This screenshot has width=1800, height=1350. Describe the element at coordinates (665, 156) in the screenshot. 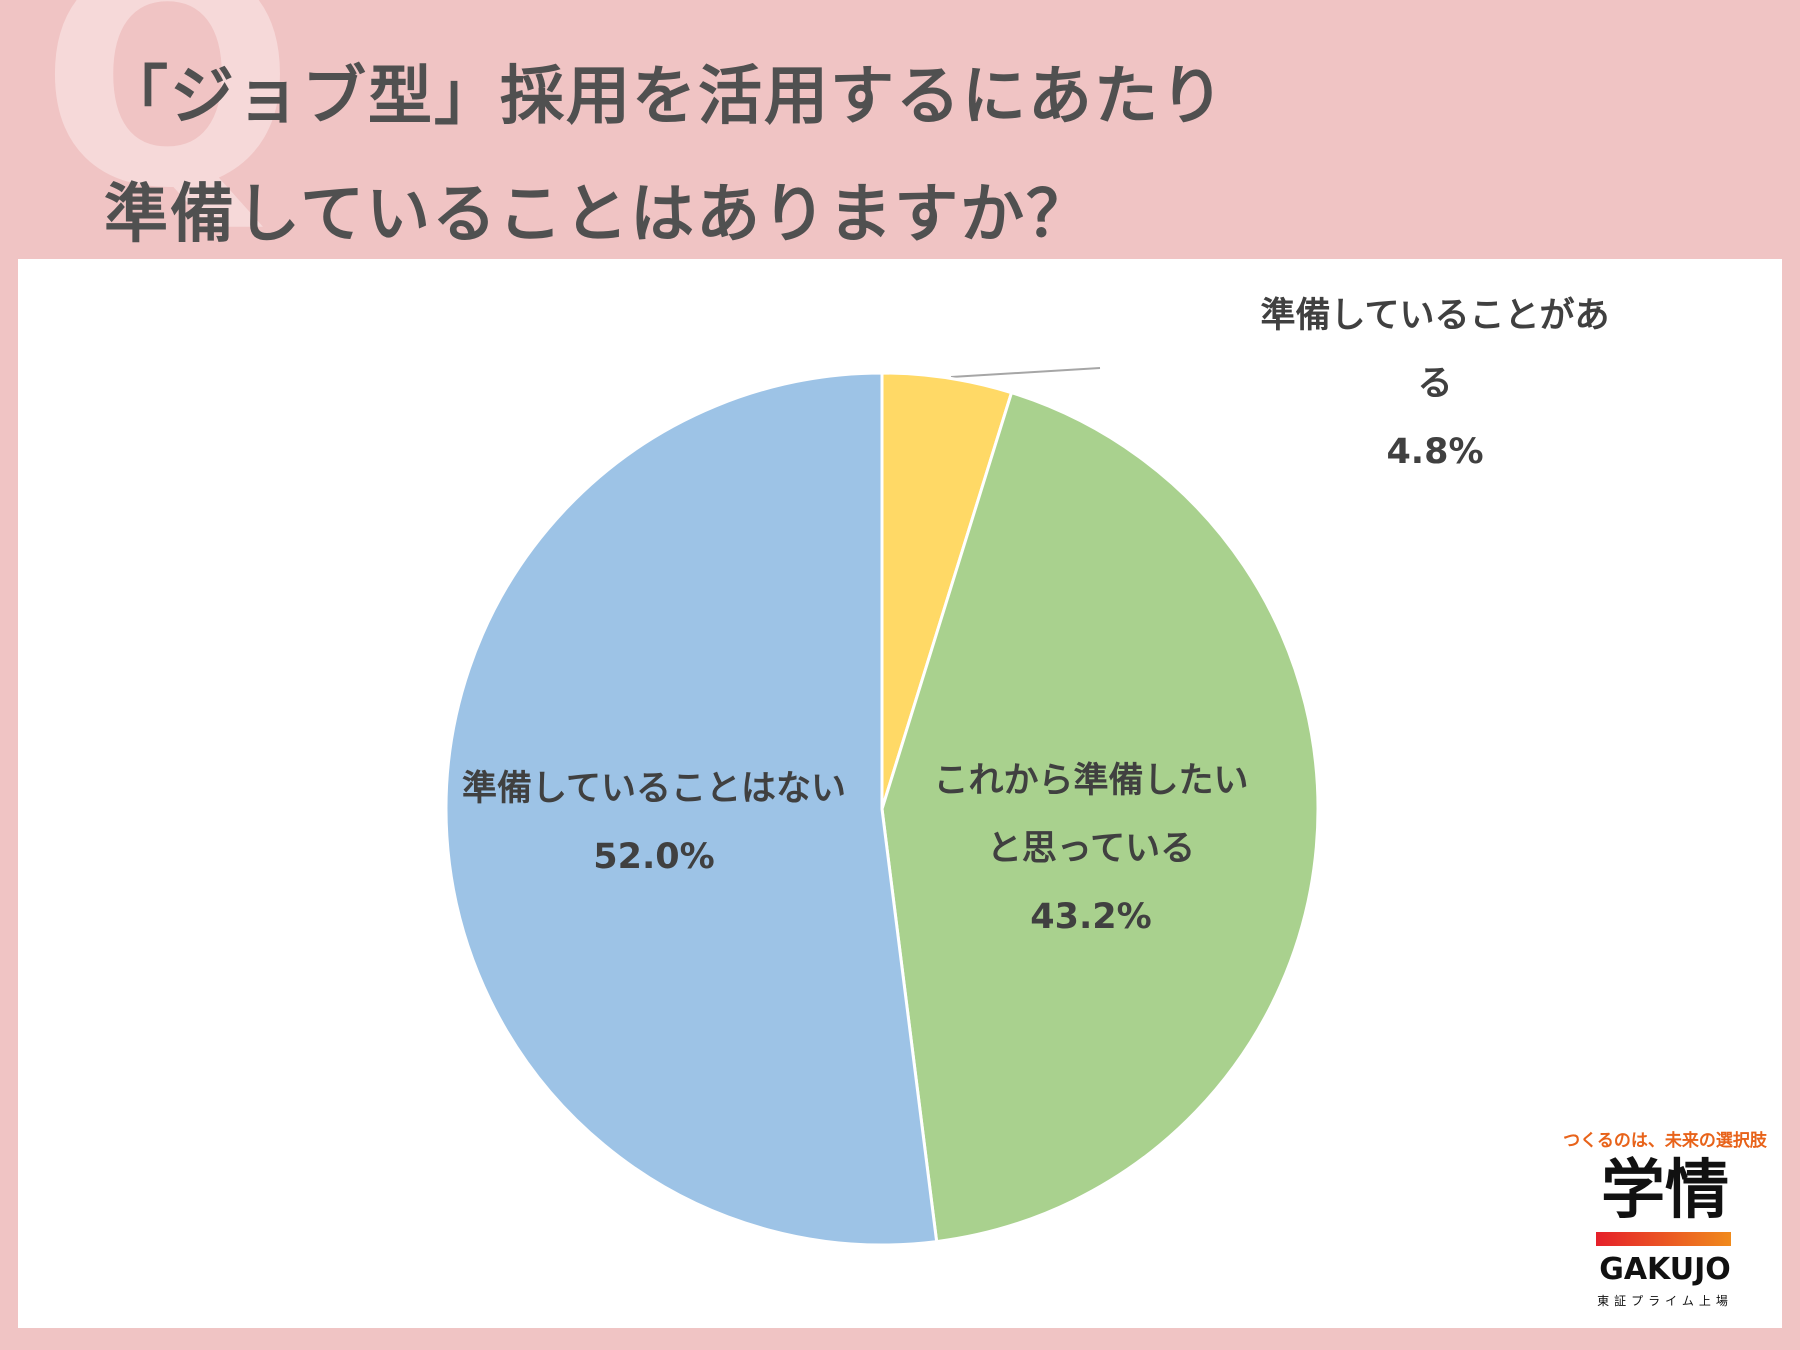

I see `chart-title: 「ジョブ型」採用を活用するにあたり 準備していることはありますか？` at that location.